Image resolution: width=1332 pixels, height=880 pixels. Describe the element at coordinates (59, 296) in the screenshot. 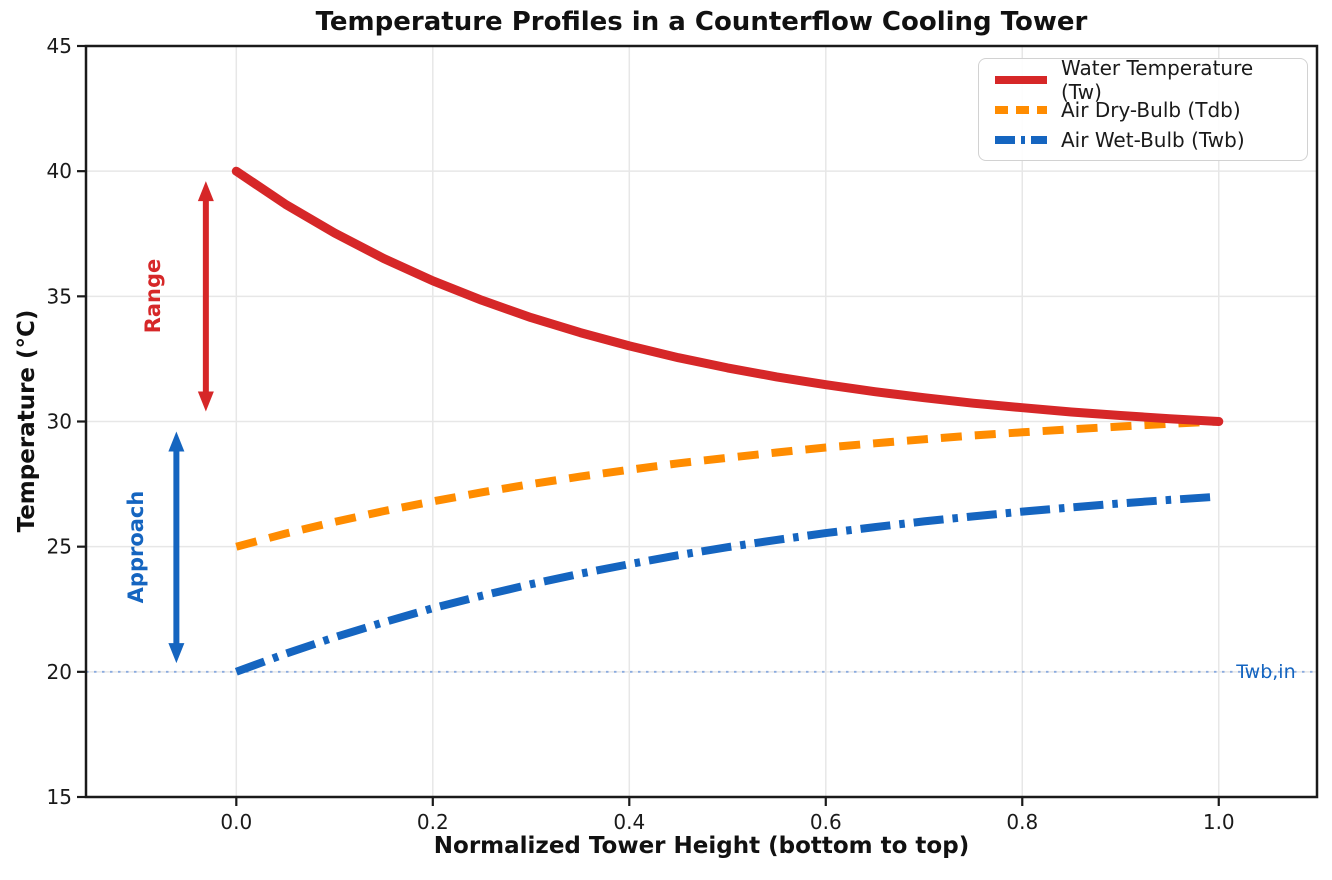

I see `y-tick-label: 35` at that location.